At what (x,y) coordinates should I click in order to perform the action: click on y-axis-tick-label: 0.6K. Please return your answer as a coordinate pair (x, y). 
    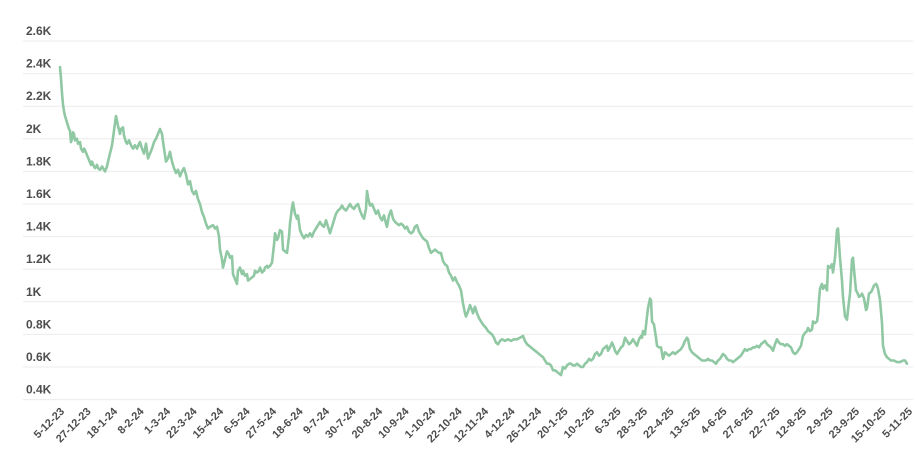
    Looking at the image, I should click on (39, 357).